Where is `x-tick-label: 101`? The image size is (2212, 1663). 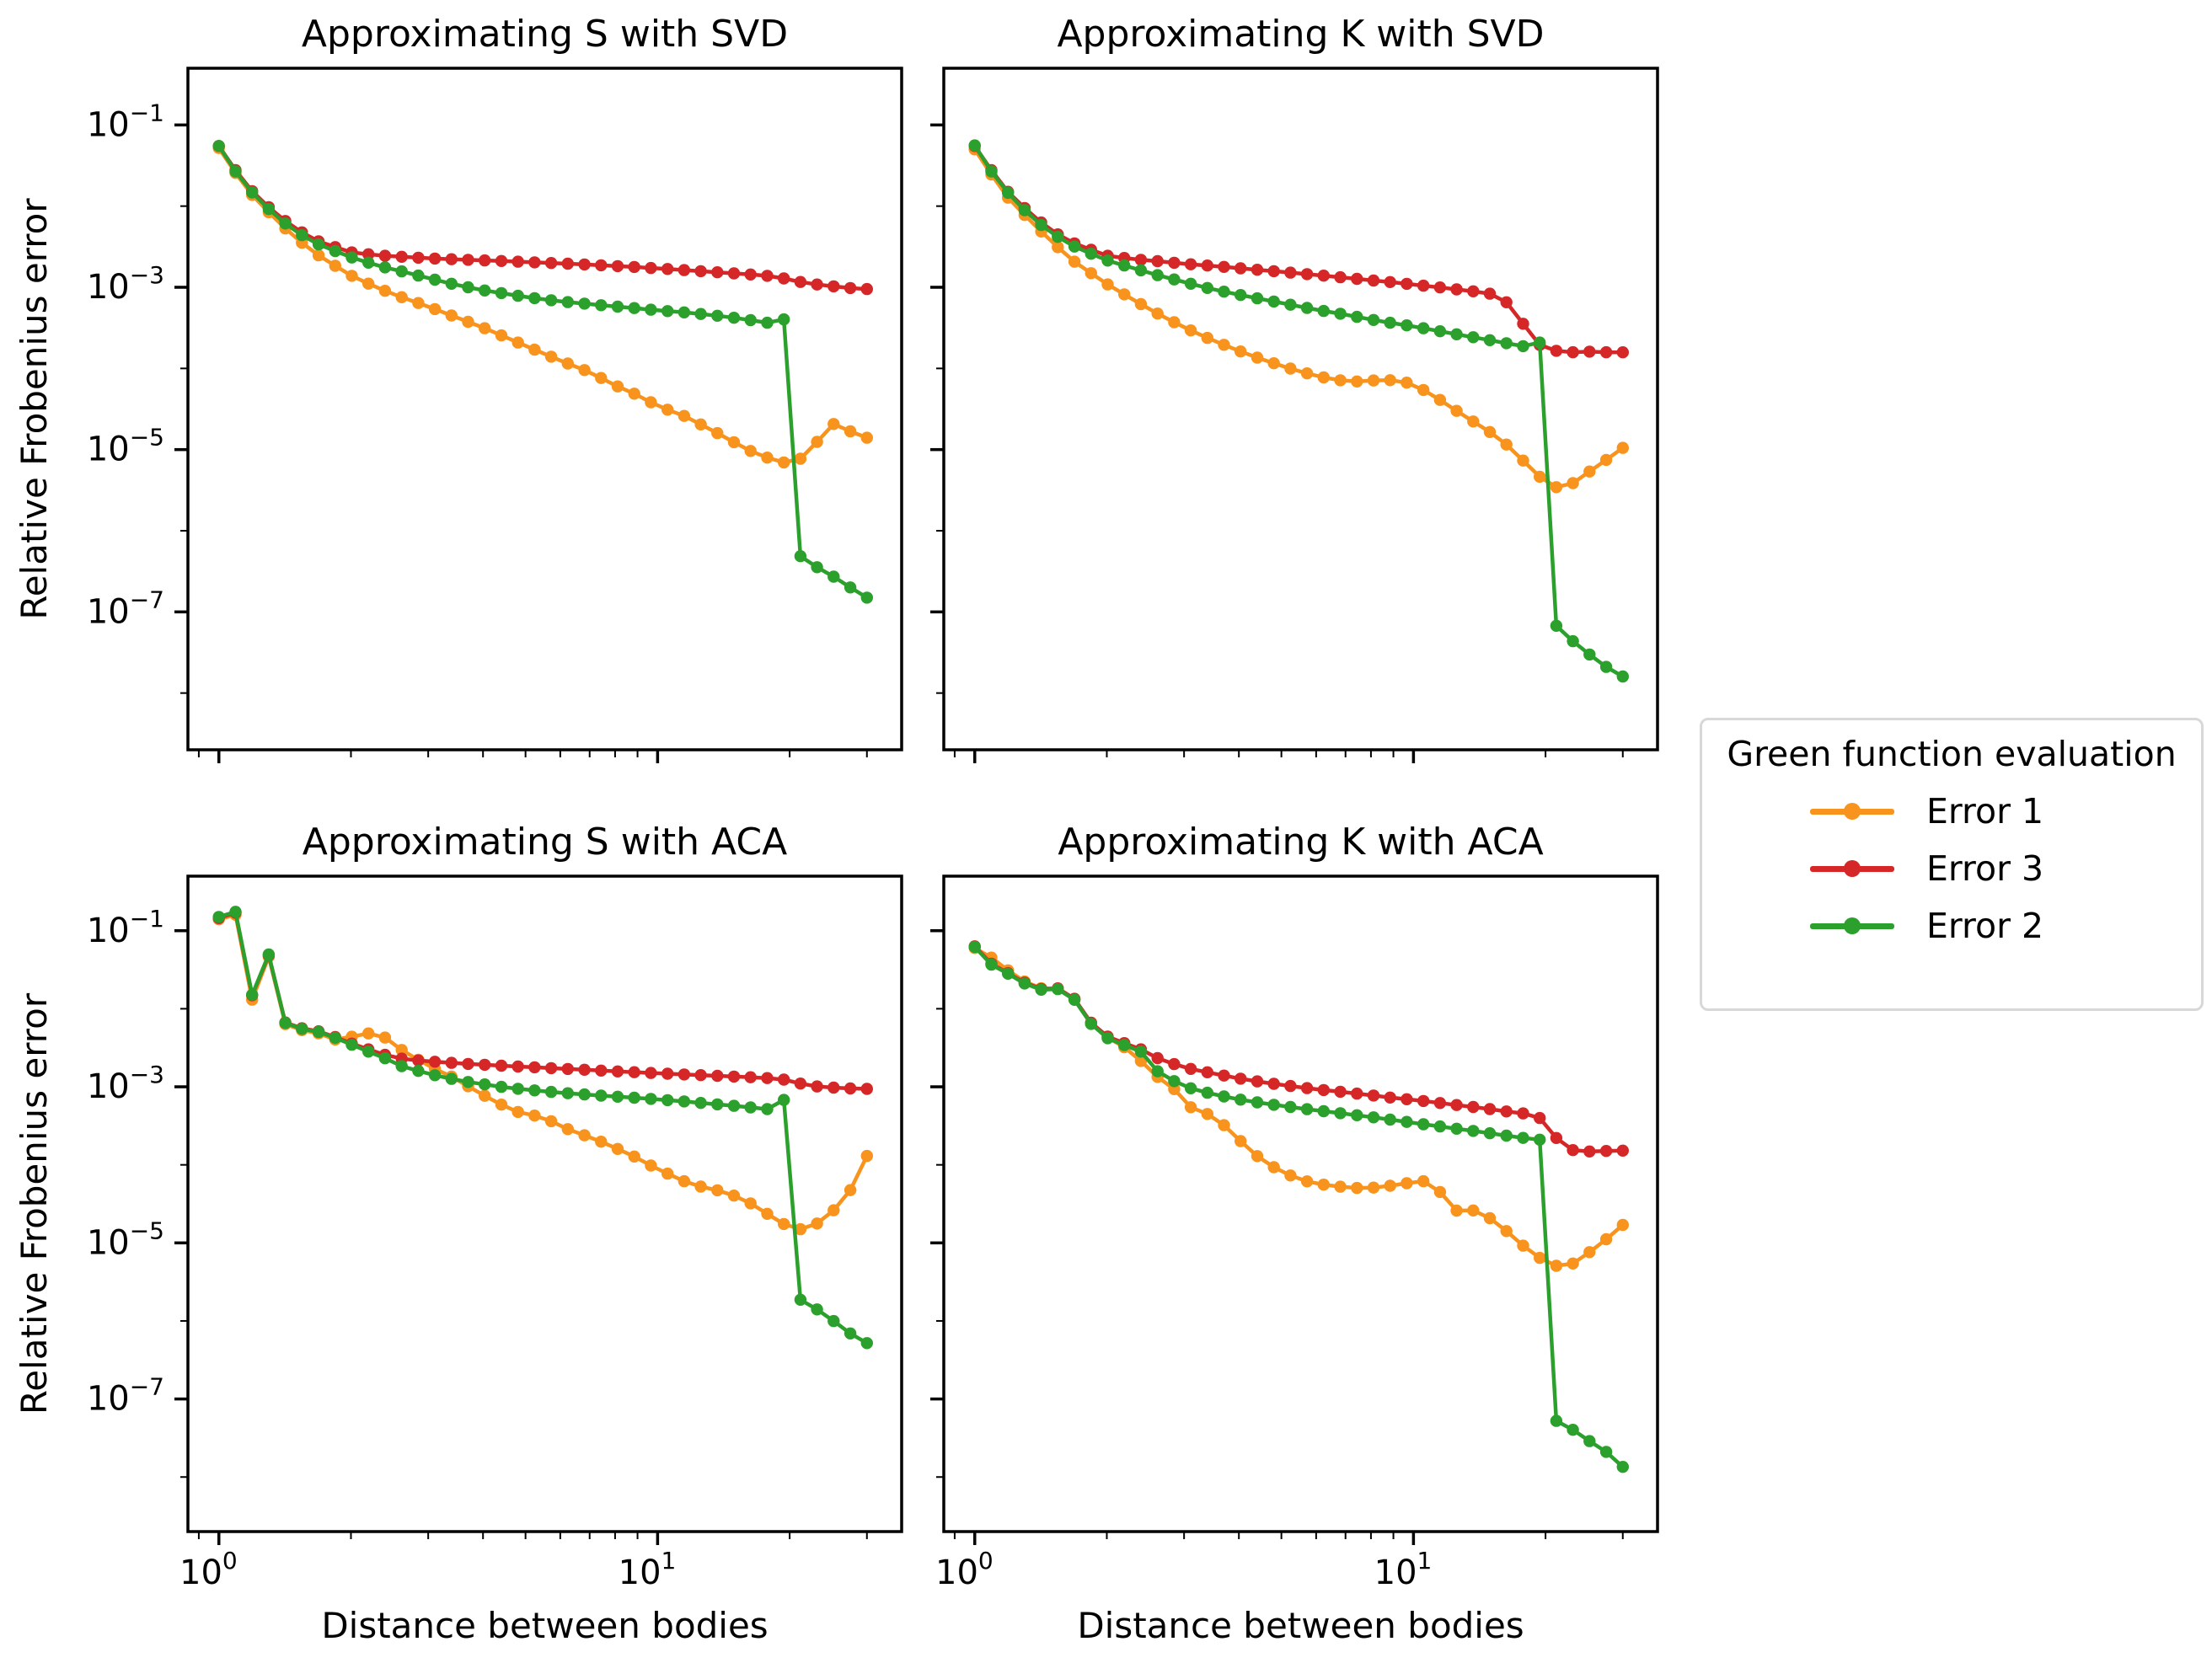
x-tick-label: 101 is located at coordinates (1404, 1569).